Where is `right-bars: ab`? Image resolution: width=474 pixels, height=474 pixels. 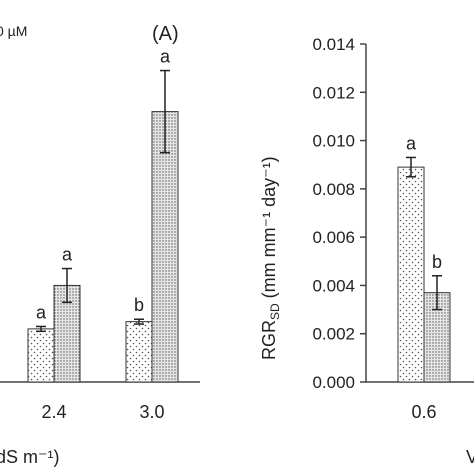 right-bars: ab is located at coordinates (424, 258).